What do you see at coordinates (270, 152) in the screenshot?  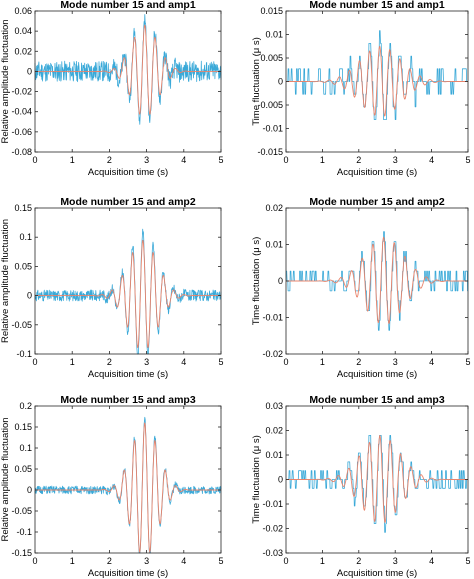 I see `y-tick-label: -0.015` at bounding box center [270, 152].